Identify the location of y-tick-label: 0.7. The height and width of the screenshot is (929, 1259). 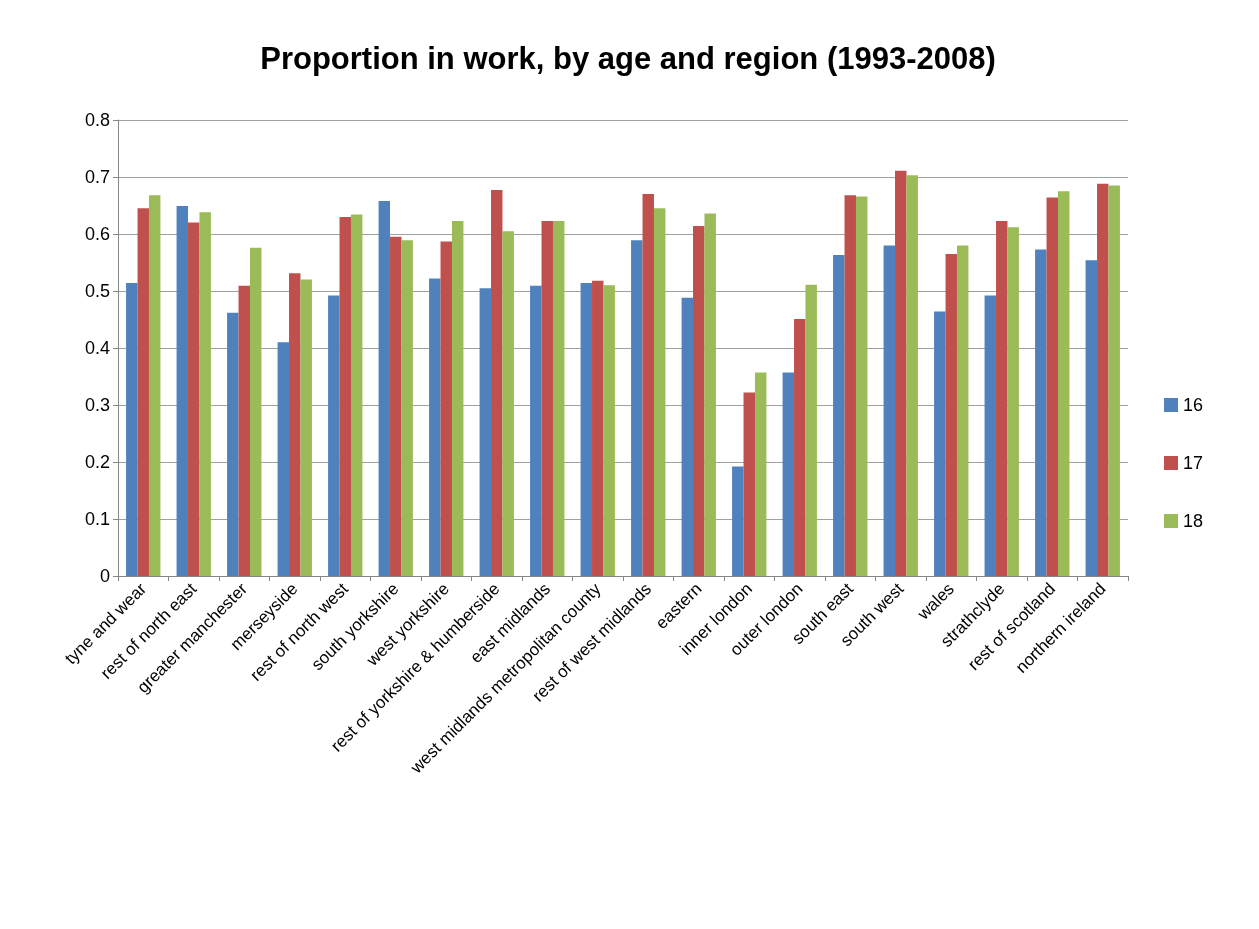
(97, 177).